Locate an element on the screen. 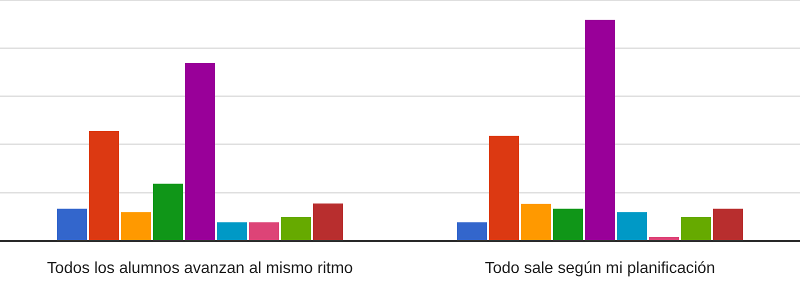 This screenshot has height=300, width=800. x-tick-label: Todo sale según mi planificación is located at coordinates (600, 268).